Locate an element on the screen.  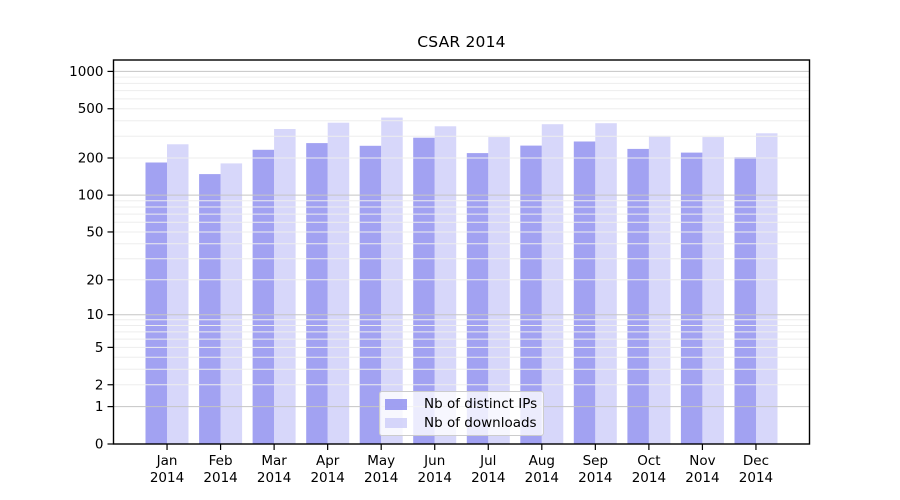
y-tick-label-20: 20 is located at coordinates (94, 280).